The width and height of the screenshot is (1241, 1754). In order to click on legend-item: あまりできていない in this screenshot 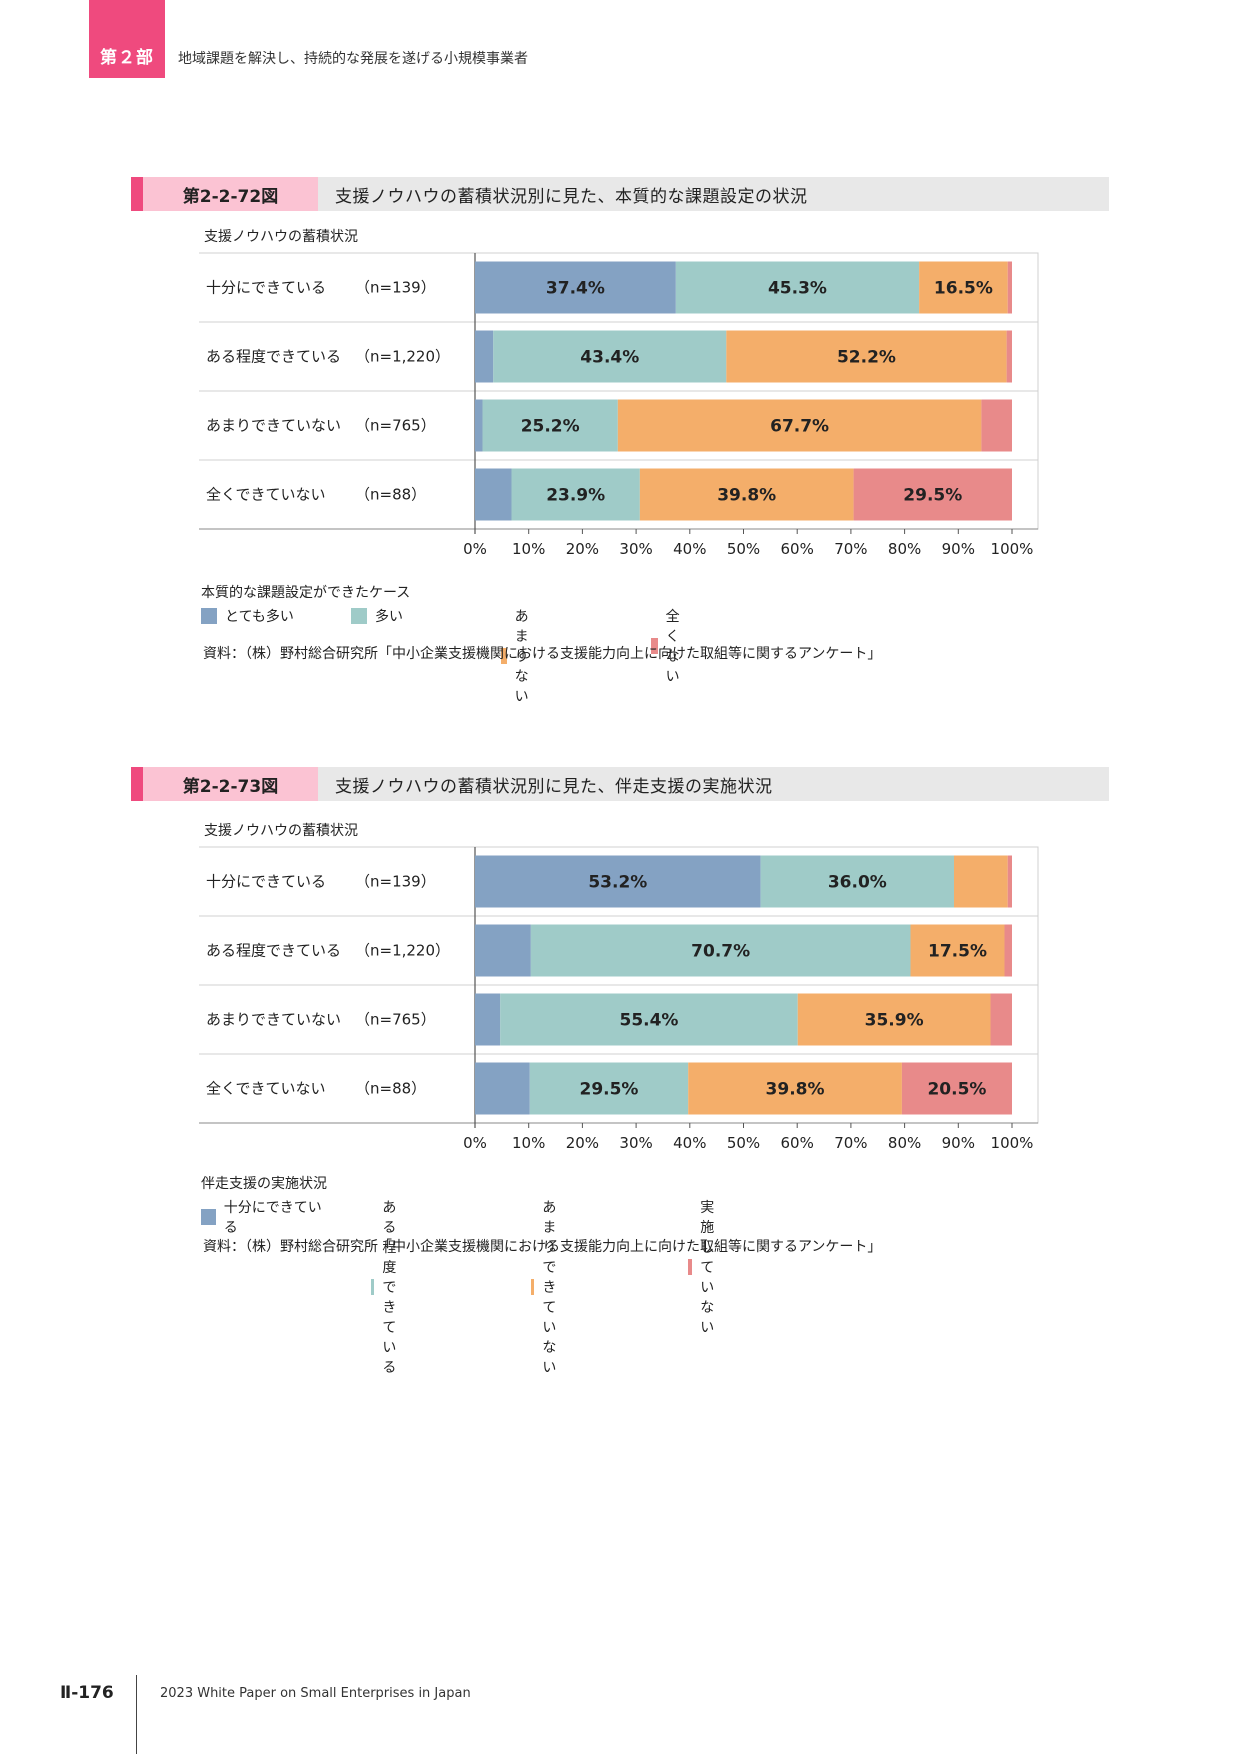, I will do `click(550, 1287)`.